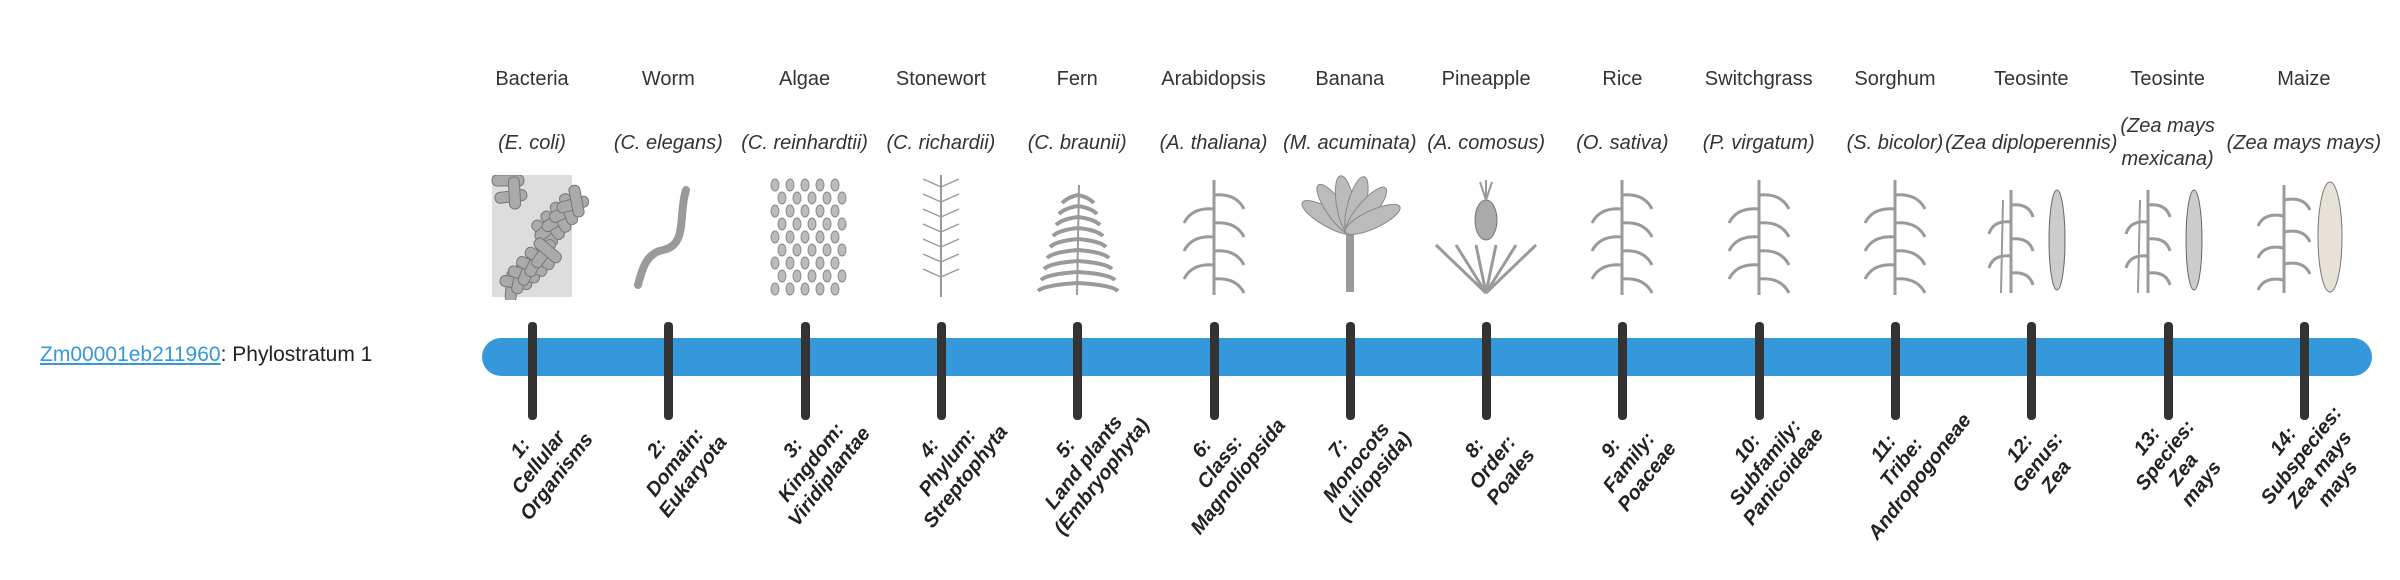 Image resolution: width=2400 pixels, height=580 pixels. Describe the element at coordinates (1895, 79) in the screenshot. I see `taxon-common-name: Sorghum` at that location.